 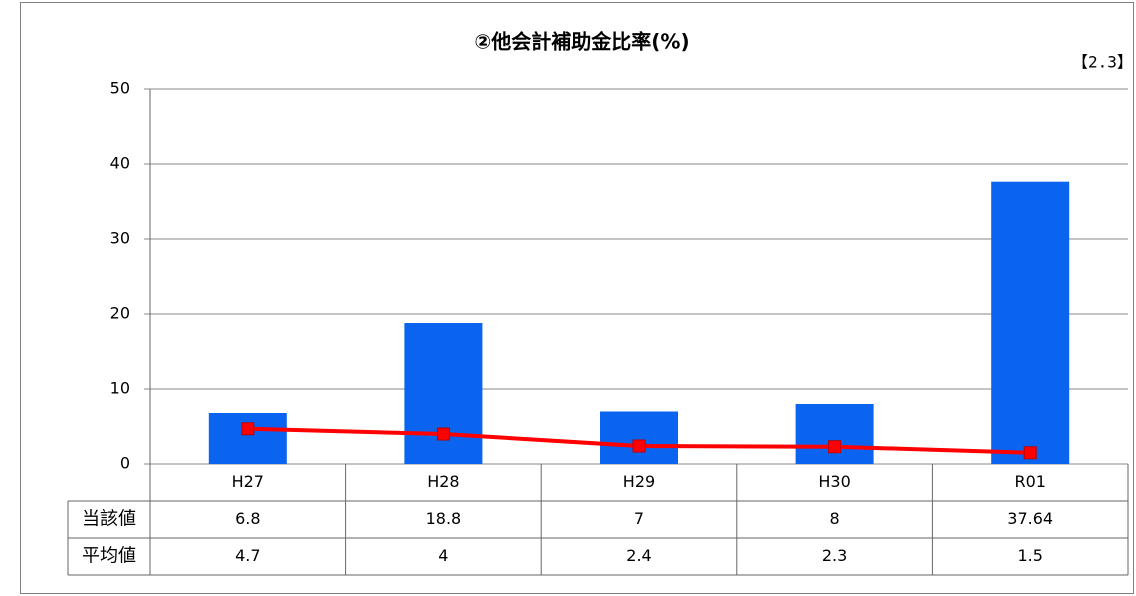 What do you see at coordinates (109, 556) in the screenshot?
I see `legend-label: 平均値` at bounding box center [109, 556].